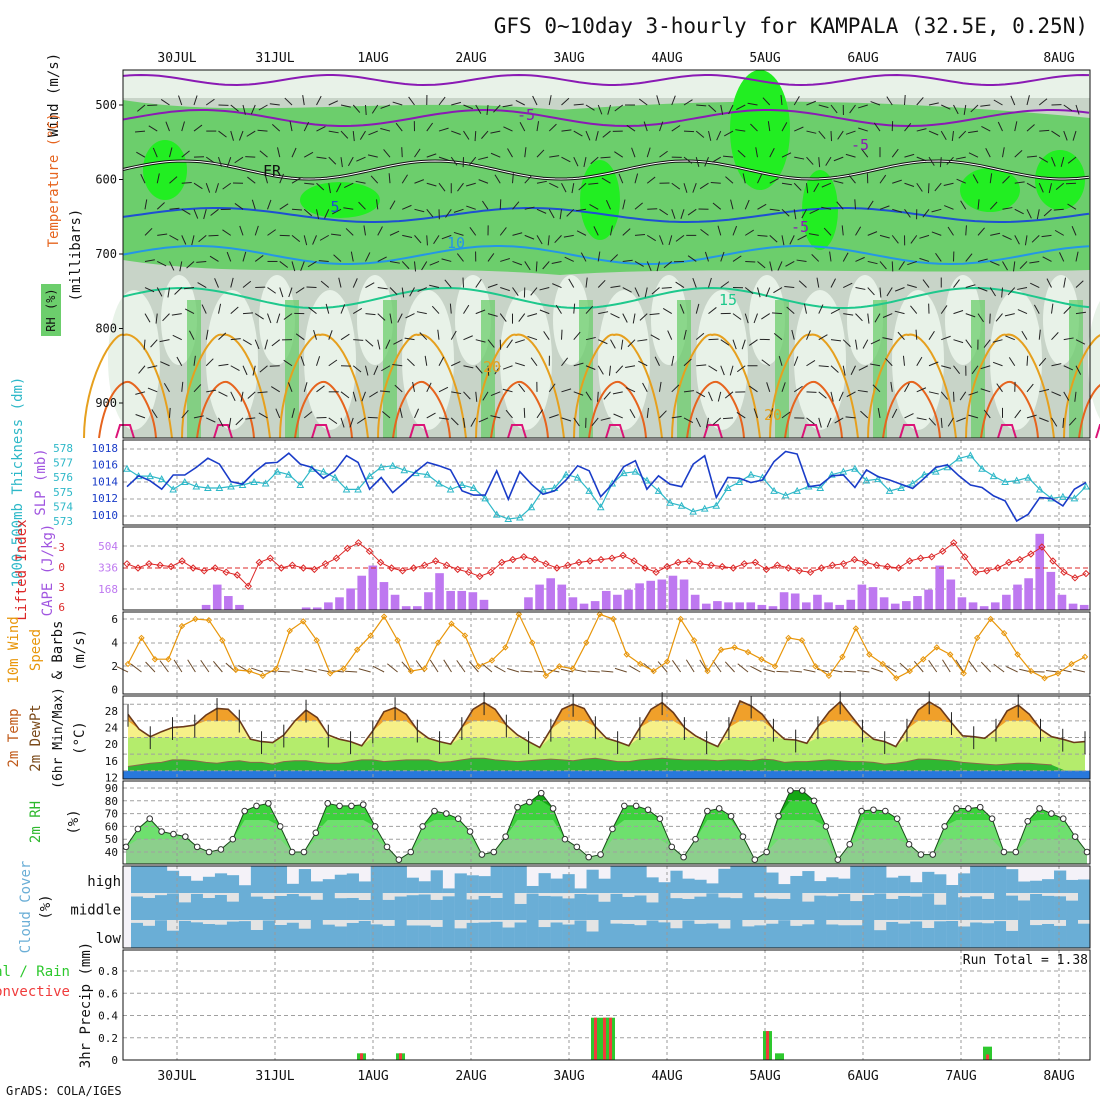 The image size is (1100, 1100). I want to click on rh-dry-patch, so click(232, 360).